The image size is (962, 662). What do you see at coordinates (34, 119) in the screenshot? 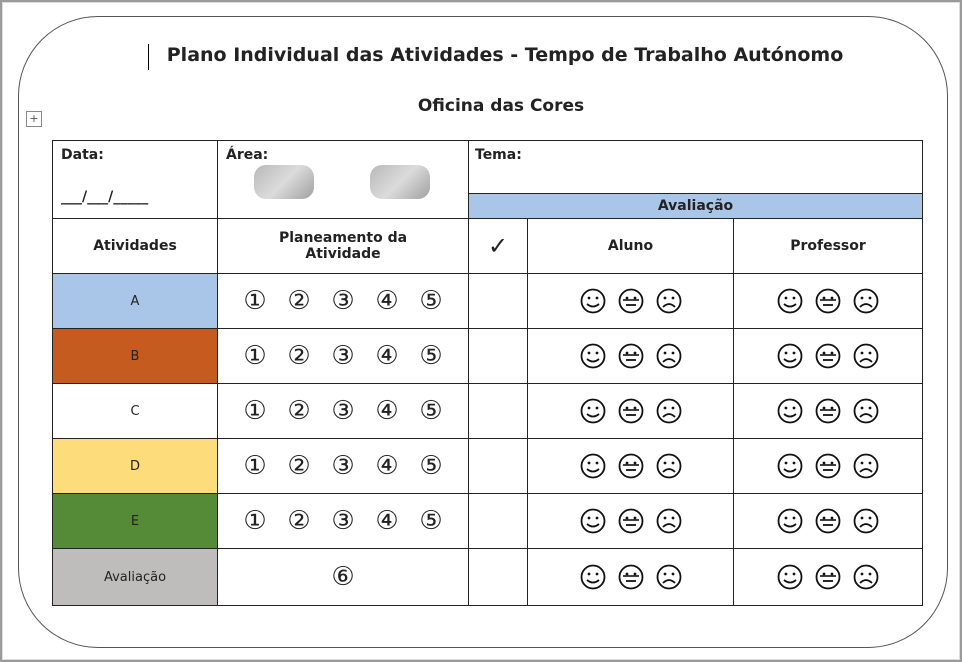
I see `move-handle: +` at bounding box center [34, 119].